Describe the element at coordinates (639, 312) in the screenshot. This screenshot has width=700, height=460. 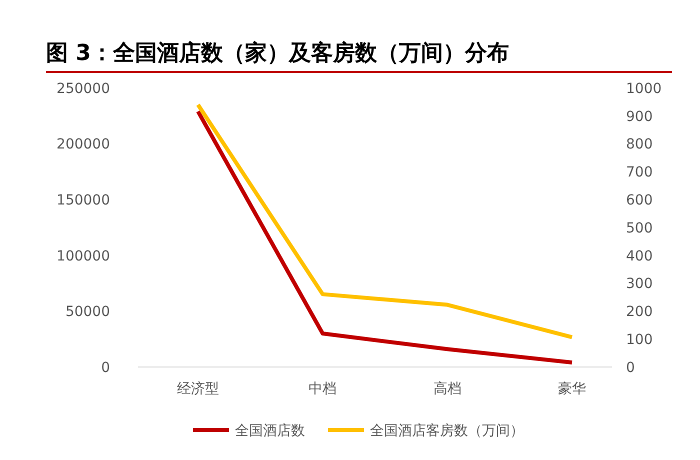
I see `y2-tick-label: 200` at that location.